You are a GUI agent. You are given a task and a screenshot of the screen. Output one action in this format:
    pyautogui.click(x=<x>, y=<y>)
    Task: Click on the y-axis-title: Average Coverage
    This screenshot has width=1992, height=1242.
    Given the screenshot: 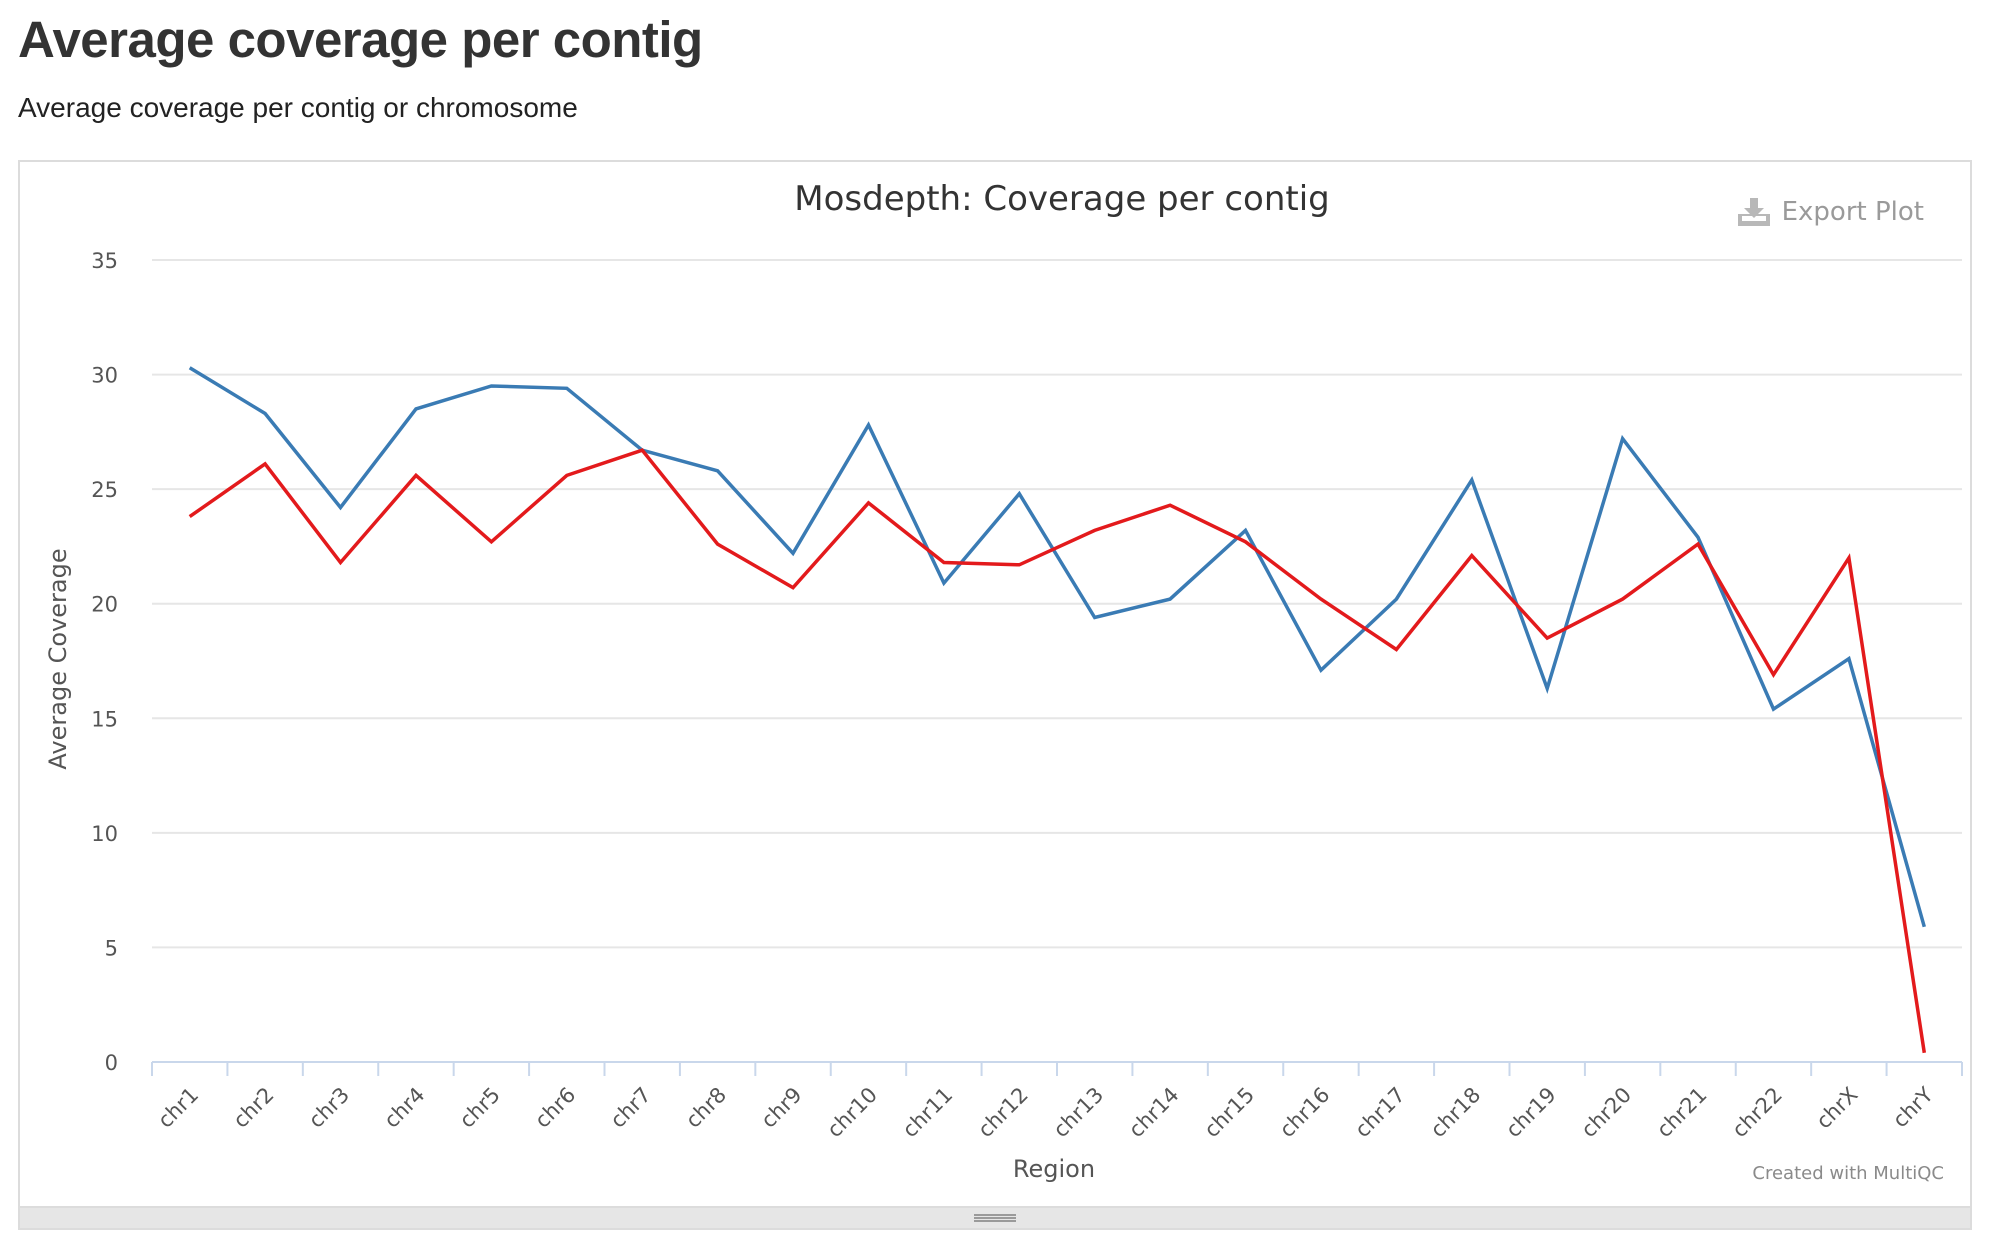 What is the action you would take?
    pyautogui.click(x=58, y=658)
    